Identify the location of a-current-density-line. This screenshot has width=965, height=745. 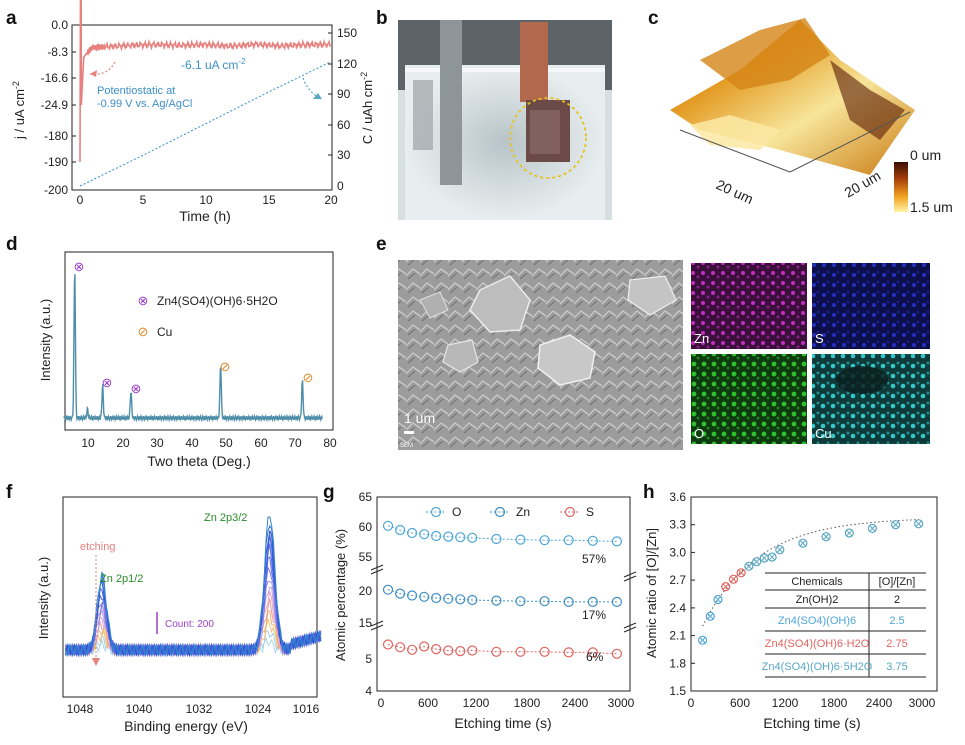
(205, 81).